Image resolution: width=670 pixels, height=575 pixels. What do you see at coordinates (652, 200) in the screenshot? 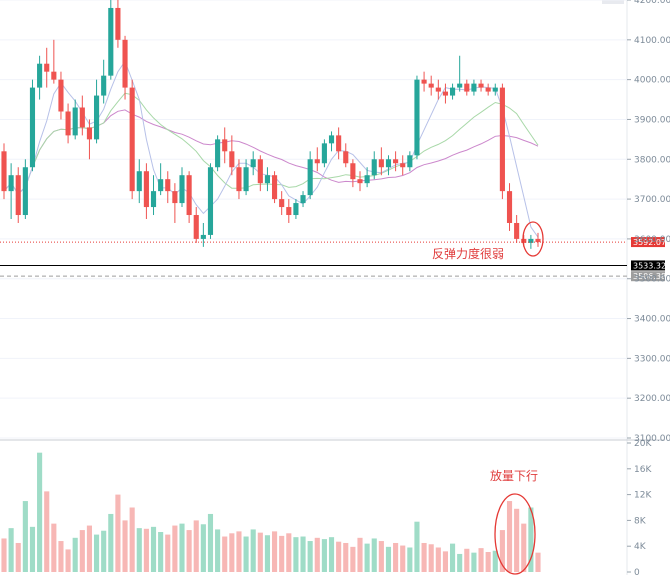
I see `price-tick-label: 3700.00` at bounding box center [652, 200].